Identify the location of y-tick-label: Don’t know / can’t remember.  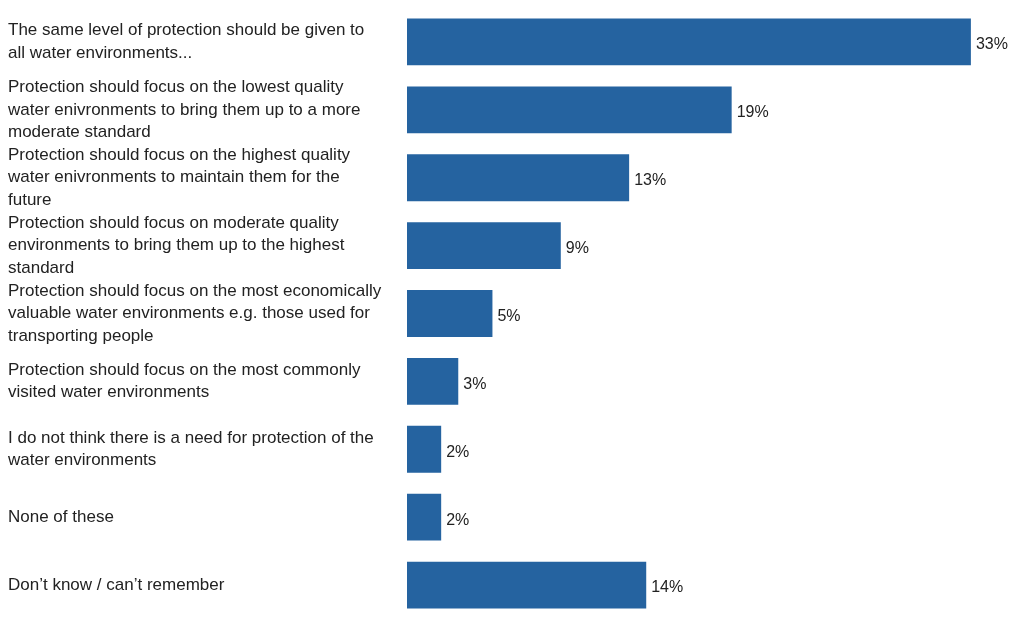
(116, 584).